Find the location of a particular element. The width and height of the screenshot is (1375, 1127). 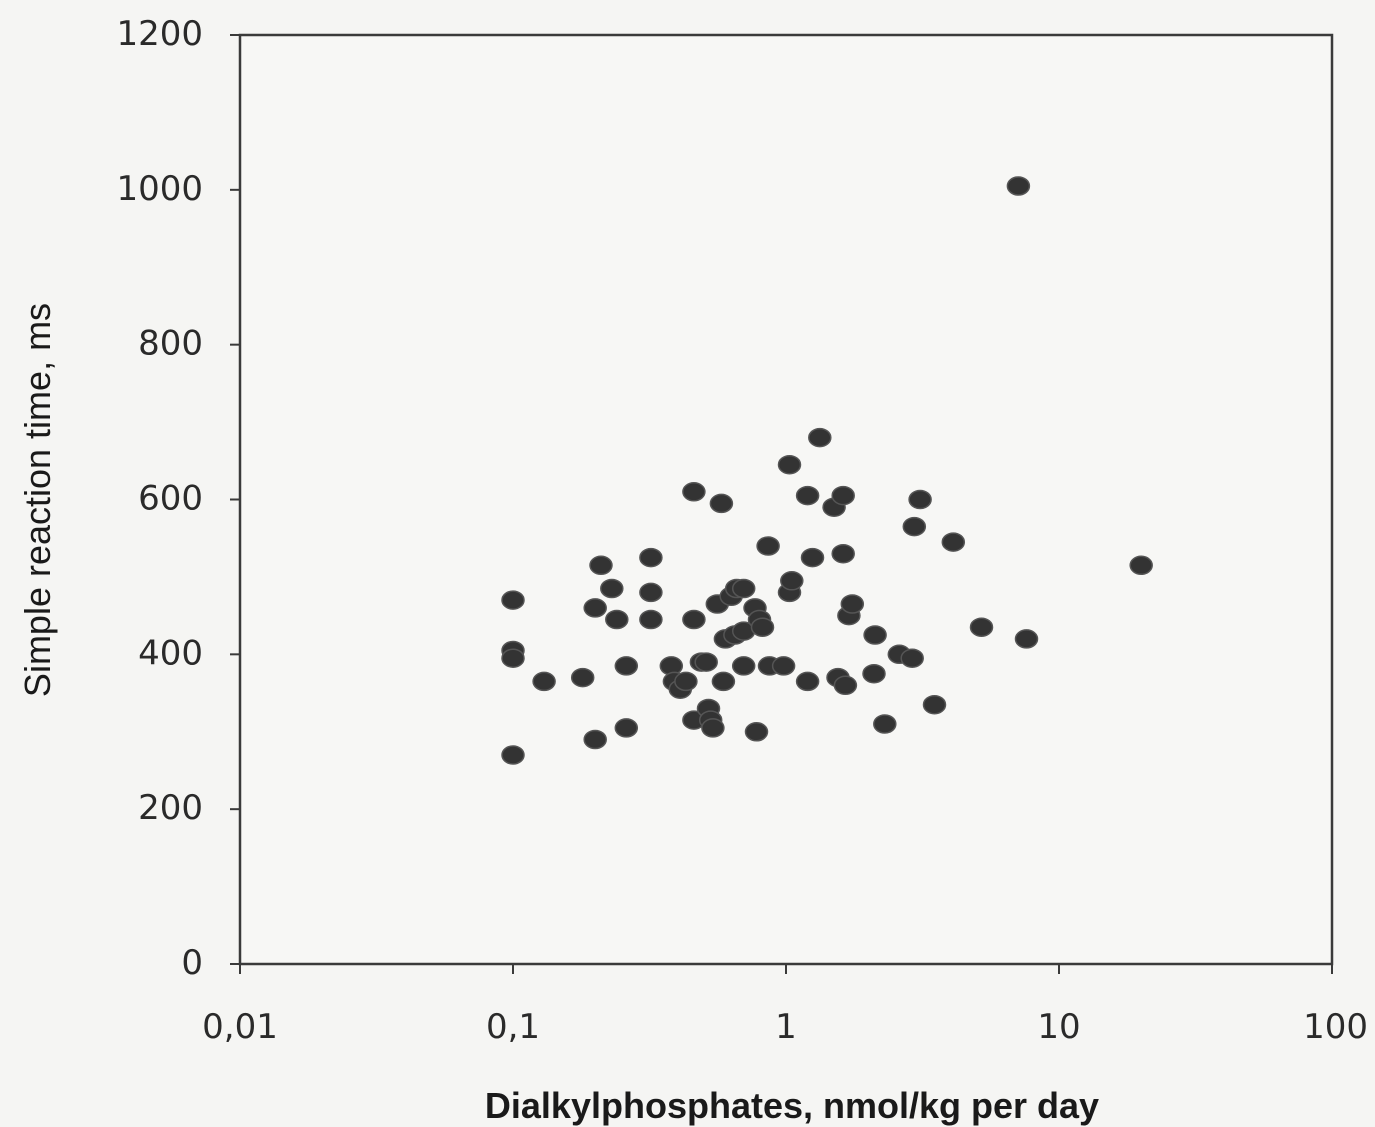

x-tick-label: 0,1 is located at coordinates (513, 1027).